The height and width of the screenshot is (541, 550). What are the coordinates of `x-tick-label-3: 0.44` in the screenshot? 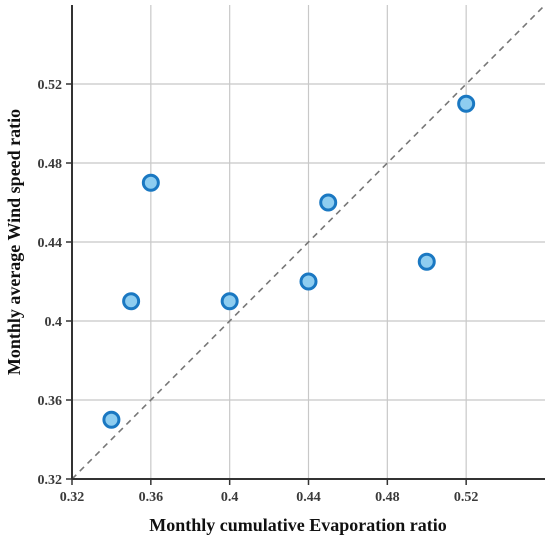 It's located at (308, 497).